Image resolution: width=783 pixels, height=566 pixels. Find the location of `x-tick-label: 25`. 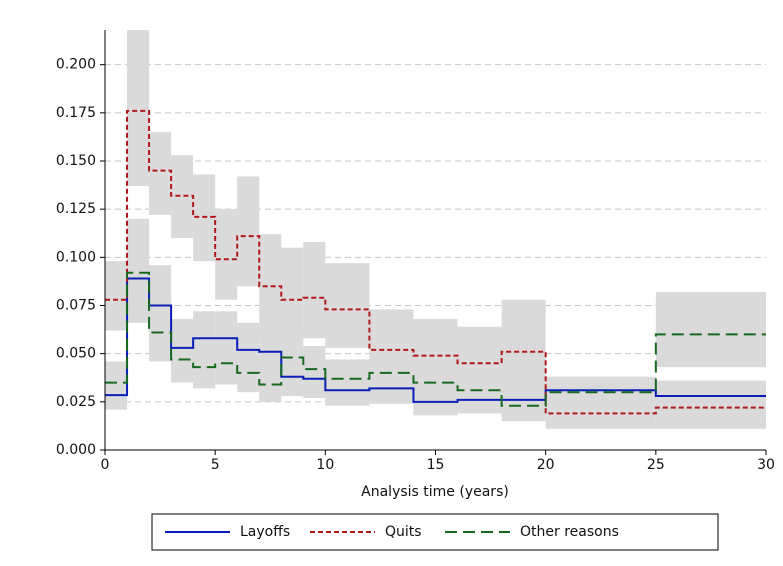

x-tick-label: 25 is located at coordinates (656, 465).